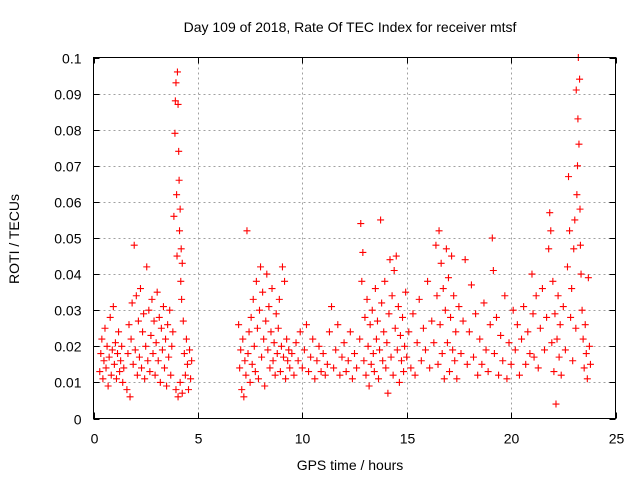 Image resolution: width=640 pixels, height=480 pixels. Describe the element at coordinates (67, 383) in the screenshot. I see `y-tick-label: 0.01` at that location.